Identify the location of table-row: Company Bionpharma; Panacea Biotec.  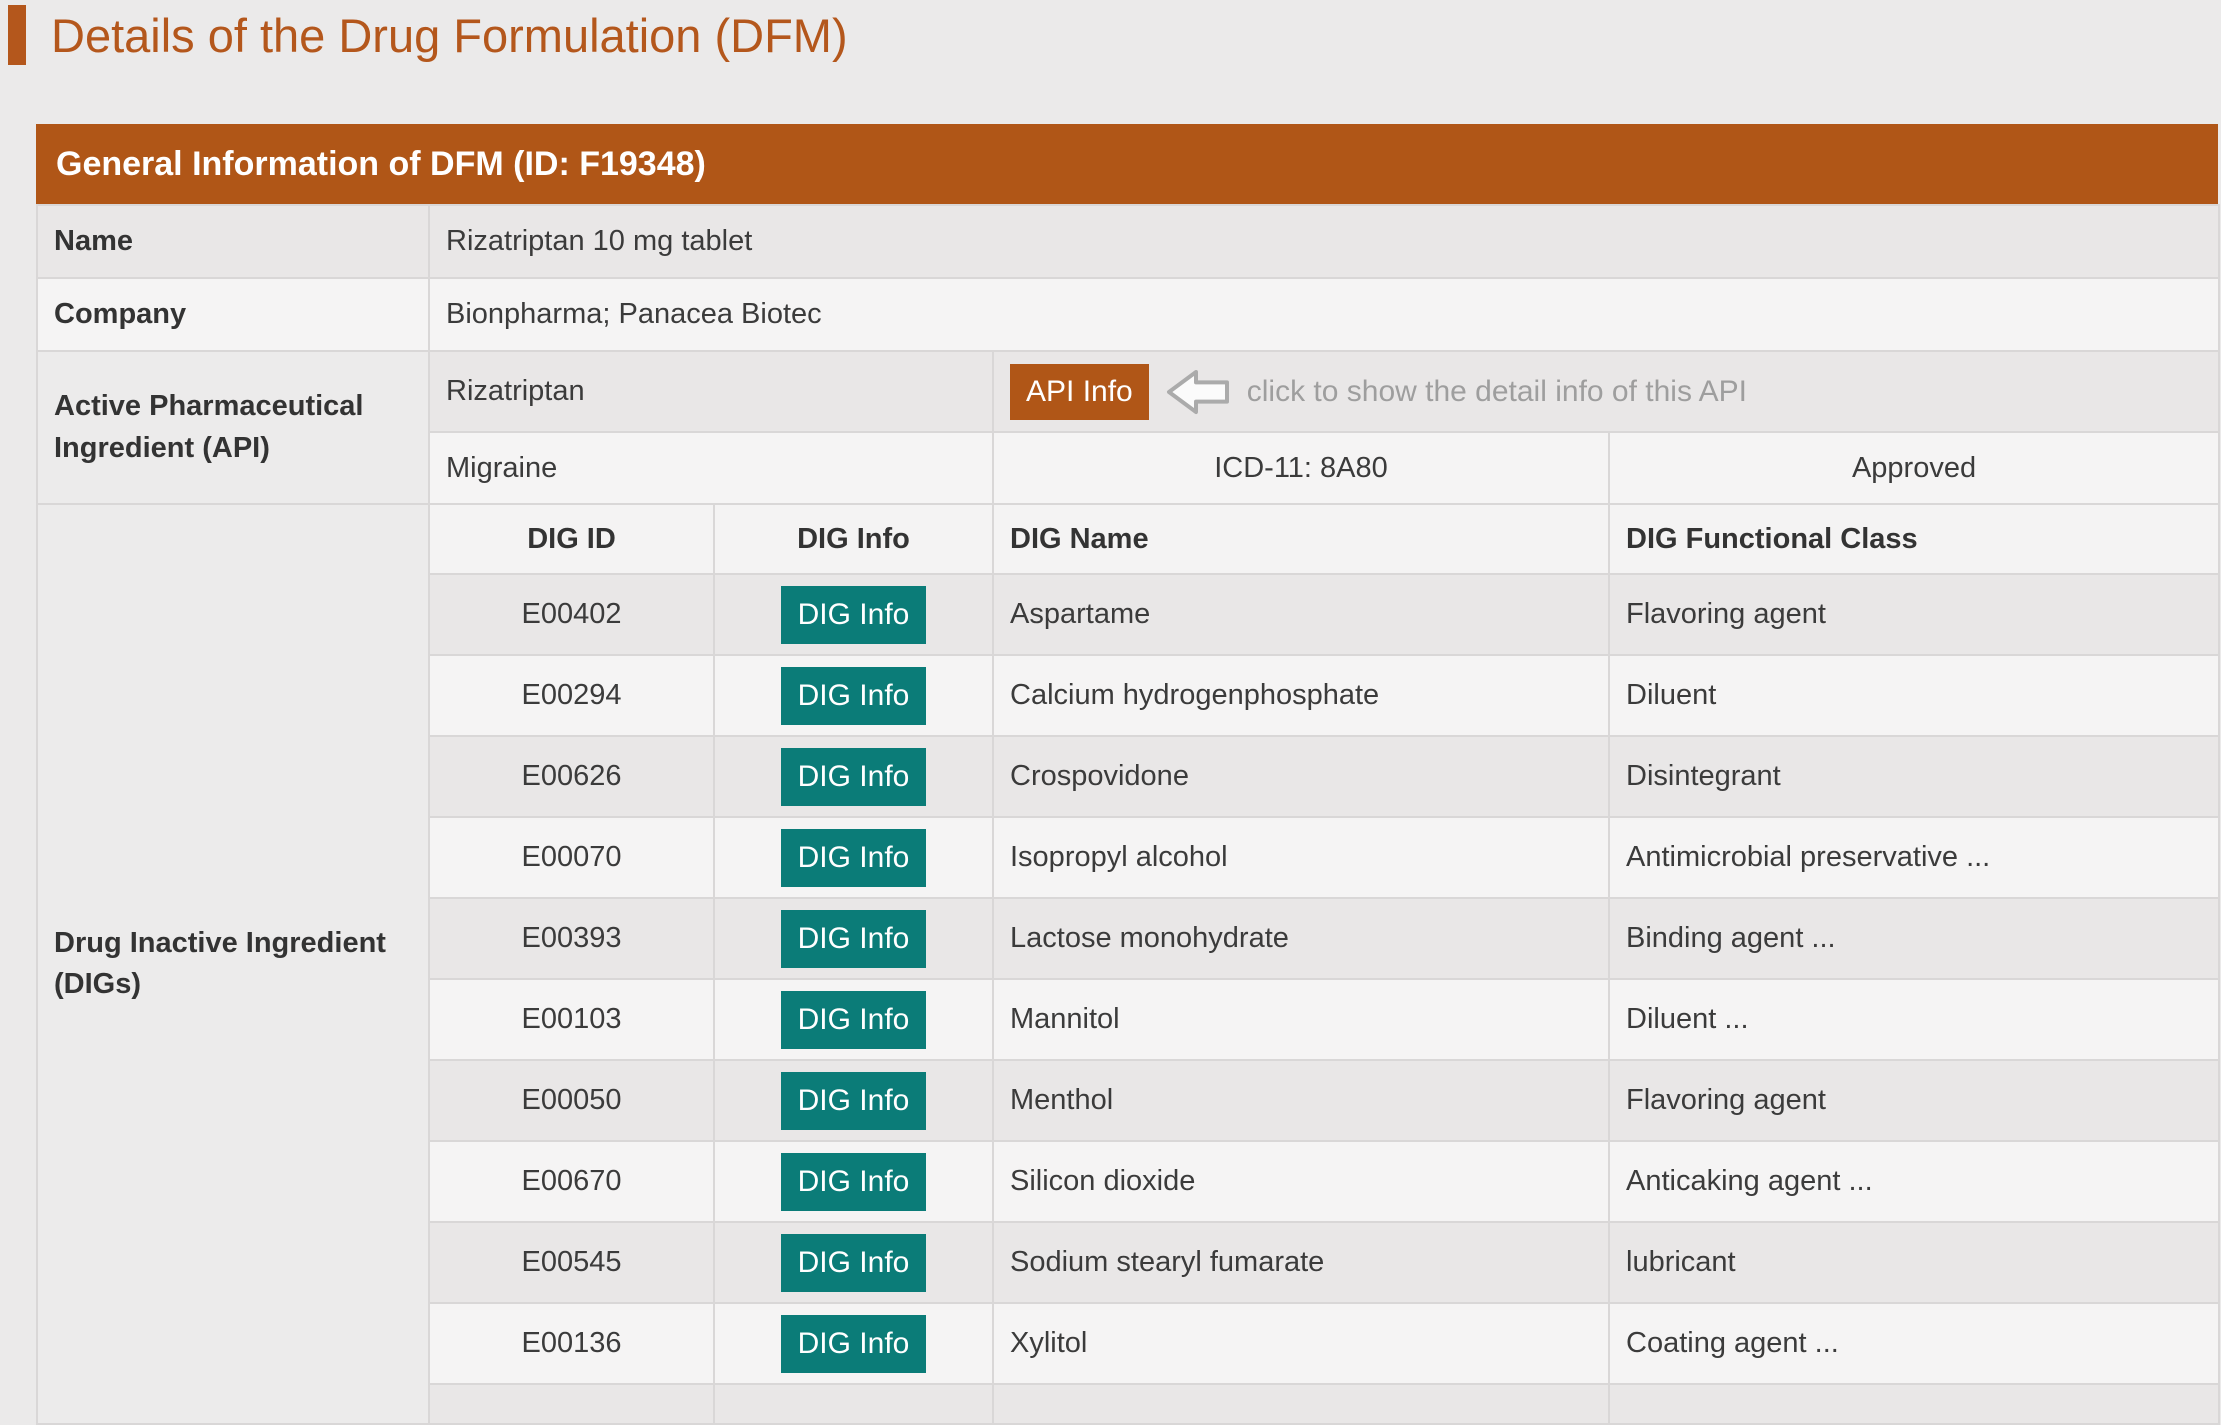
(1128, 314).